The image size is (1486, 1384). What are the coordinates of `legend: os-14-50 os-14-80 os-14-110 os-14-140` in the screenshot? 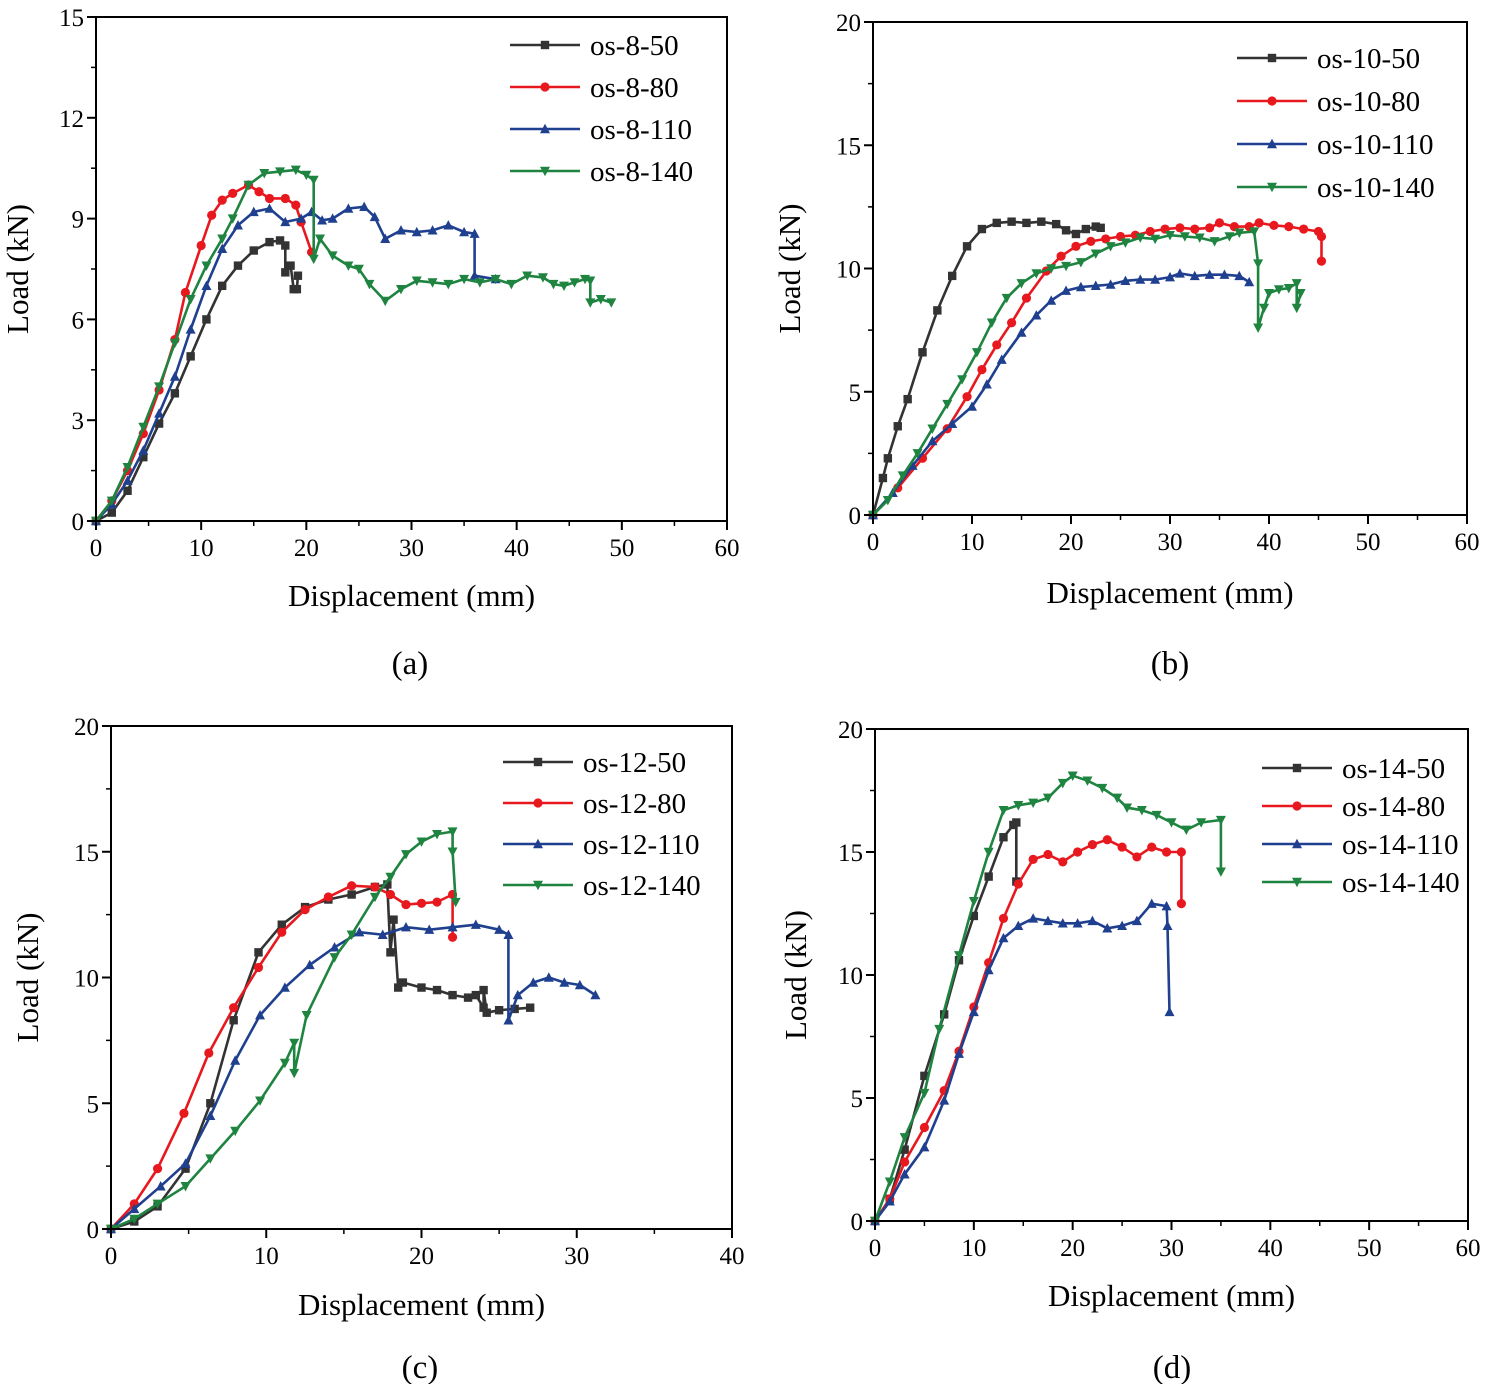 It's located at (1361, 826).